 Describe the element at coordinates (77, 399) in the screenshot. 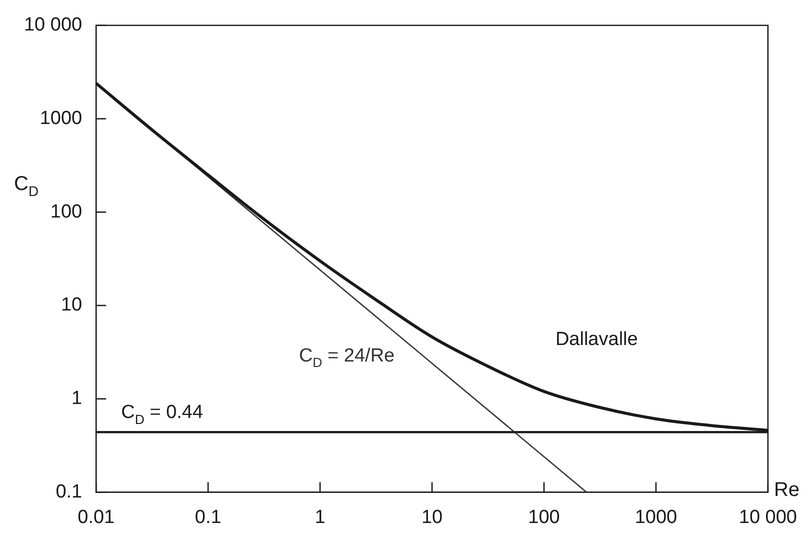

I see `y-tick-label: 1` at that location.